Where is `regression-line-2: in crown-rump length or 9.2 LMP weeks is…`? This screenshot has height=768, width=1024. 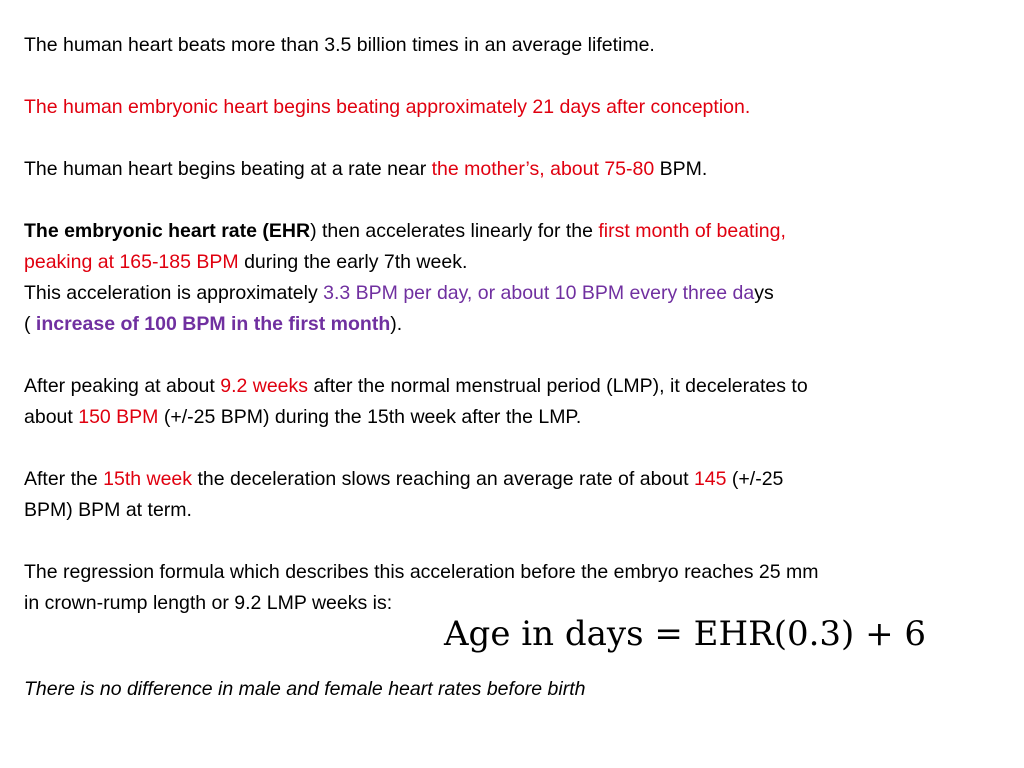
regression-line-2: in crown-rump length or 9.2 LMP weeks is… is located at coordinates (208, 603).